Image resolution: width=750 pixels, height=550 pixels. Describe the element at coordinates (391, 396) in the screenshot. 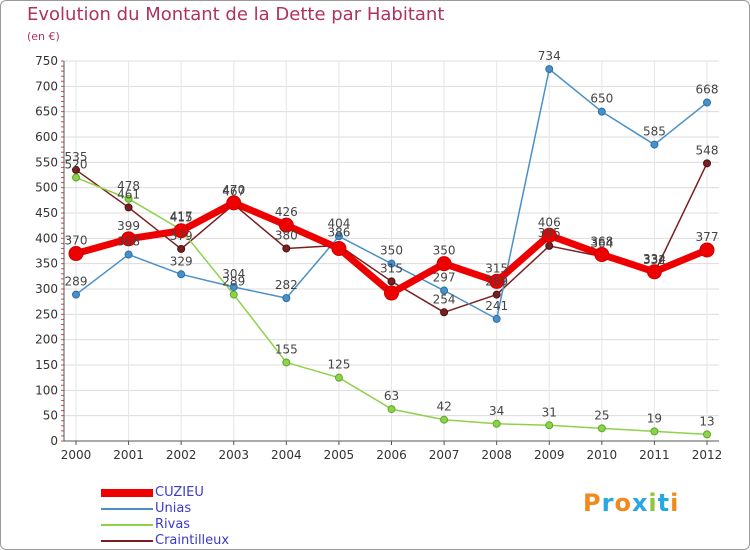

I see `data-label-rivas: 63` at that location.